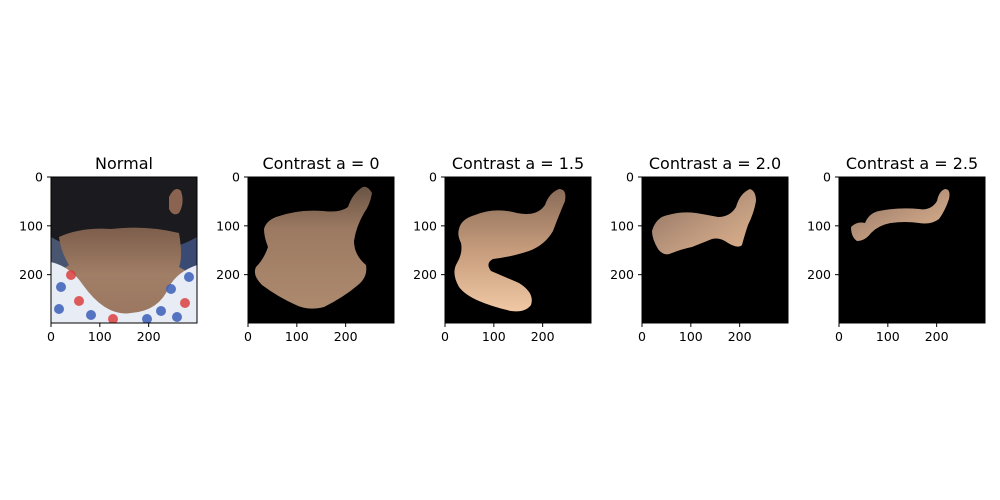 This screenshot has height=500, width=1000. What do you see at coordinates (124, 163) in the screenshot?
I see `subplot-title: Normal` at bounding box center [124, 163].